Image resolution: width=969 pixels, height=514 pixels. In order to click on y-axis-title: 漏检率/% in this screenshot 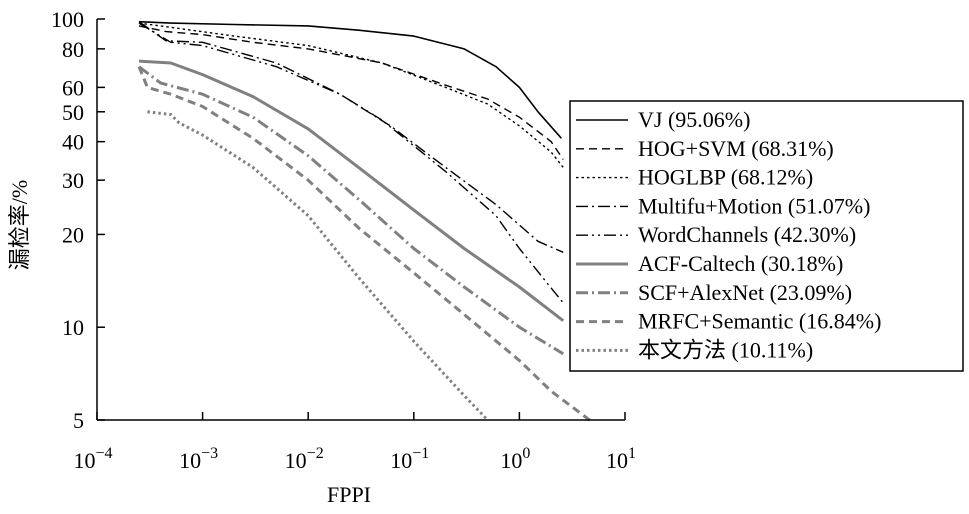, I will do `click(19, 225)`.